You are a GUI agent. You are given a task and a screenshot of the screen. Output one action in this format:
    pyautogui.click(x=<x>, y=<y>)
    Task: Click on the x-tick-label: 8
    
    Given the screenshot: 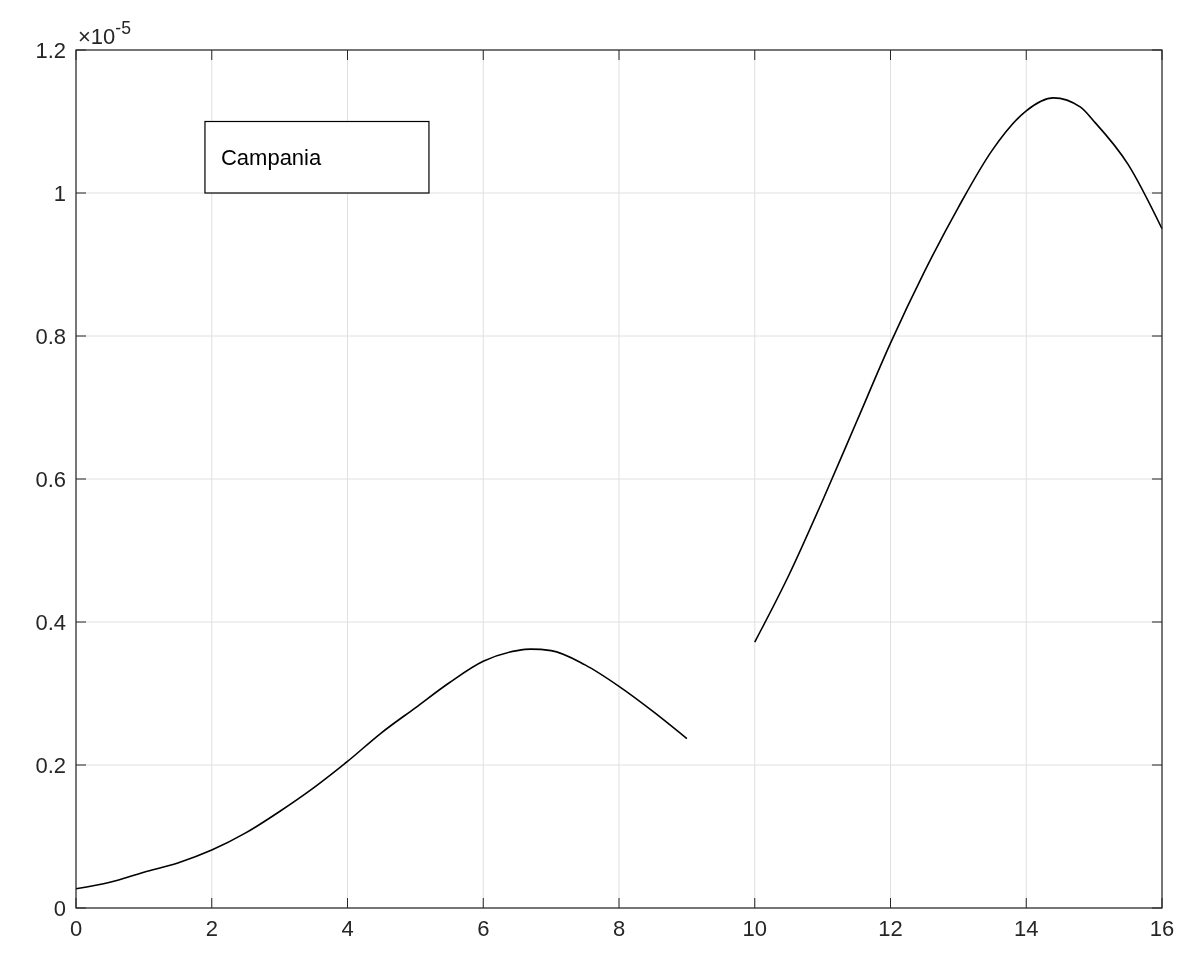 What is the action you would take?
    pyautogui.click(x=619, y=928)
    